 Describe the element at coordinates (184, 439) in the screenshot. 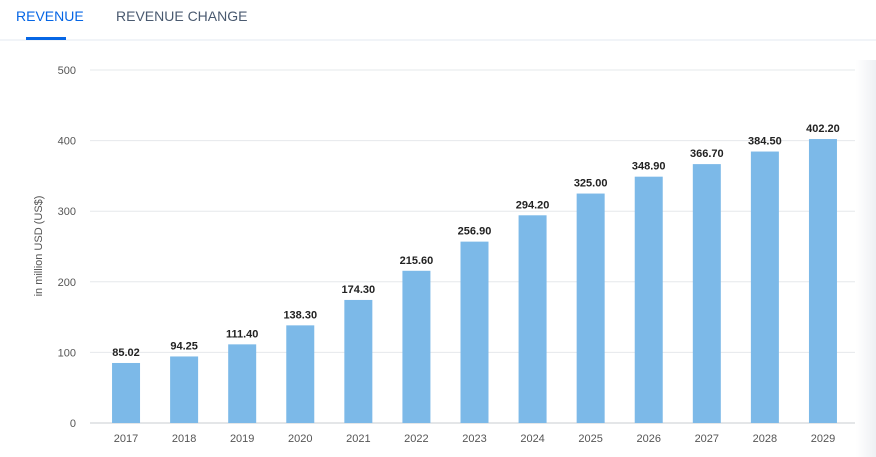

I see `x-tick-label: 2018` at that location.